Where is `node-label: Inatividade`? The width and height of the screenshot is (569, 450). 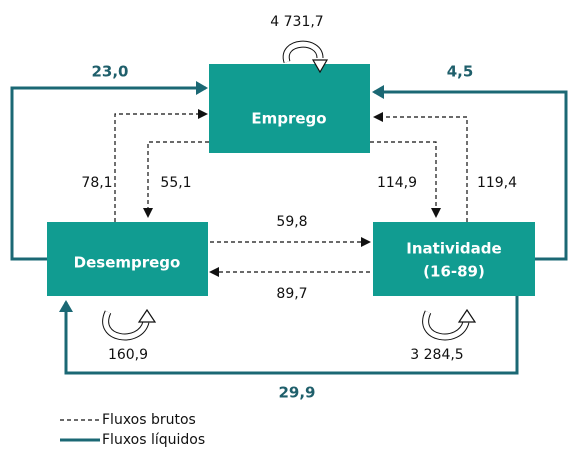
node-label: Inatividade is located at coordinates (453, 249).